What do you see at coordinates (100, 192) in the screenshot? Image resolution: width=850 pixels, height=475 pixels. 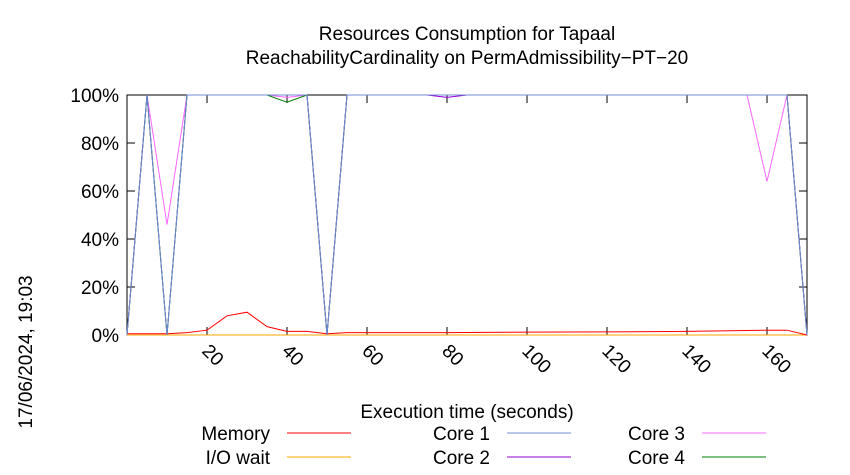 I see `y-tick-label: 60%` at bounding box center [100, 192].